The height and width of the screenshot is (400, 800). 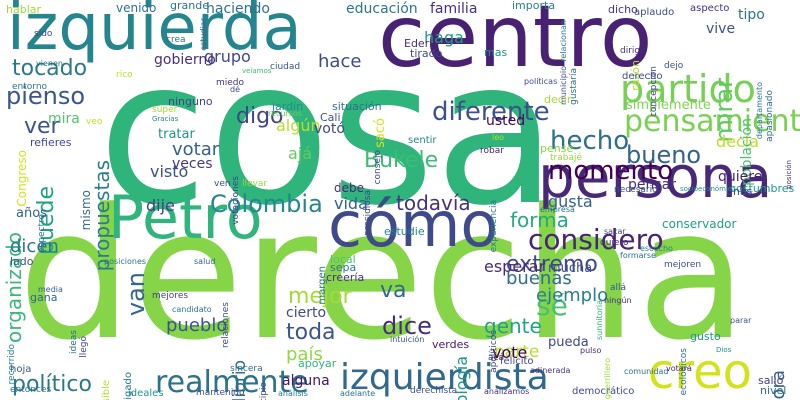 What do you see at coordinates (563, 41) in the screenshot?
I see `word: relacionan` at bounding box center [563, 41].